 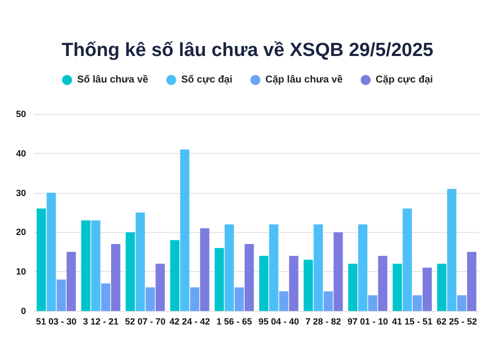 What do you see at coordinates (21, 153) in the screenshot?
I see `y-tick-label: 40` at bounding box center [21, 153].